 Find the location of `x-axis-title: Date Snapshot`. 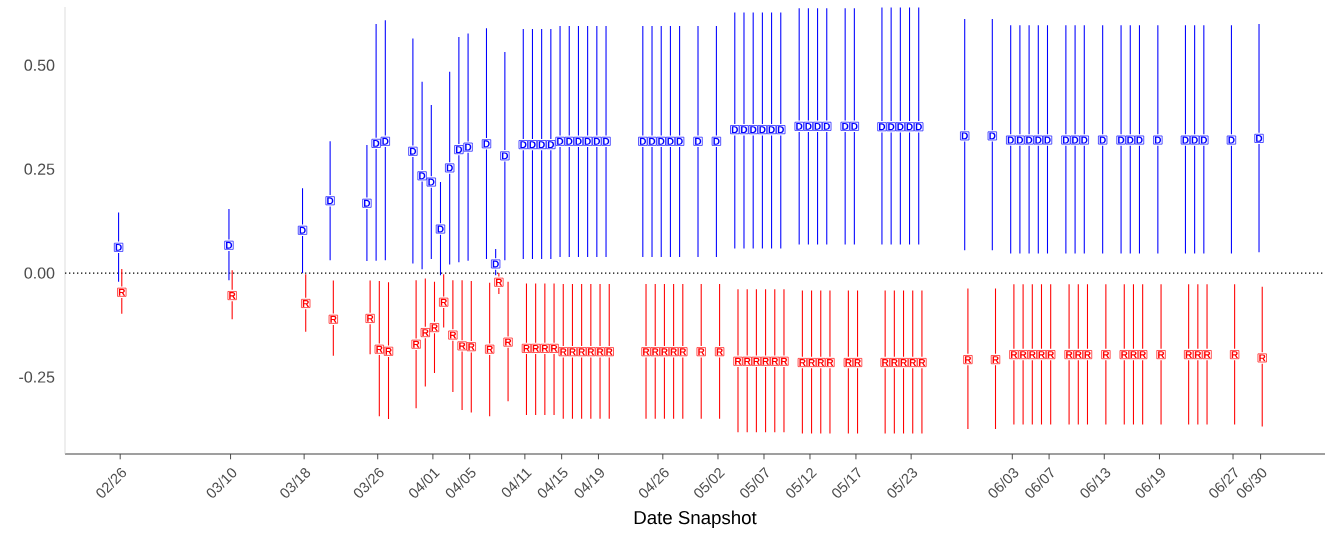

x-axis-title: Date Snapshot is located at coordinates (695, 519).